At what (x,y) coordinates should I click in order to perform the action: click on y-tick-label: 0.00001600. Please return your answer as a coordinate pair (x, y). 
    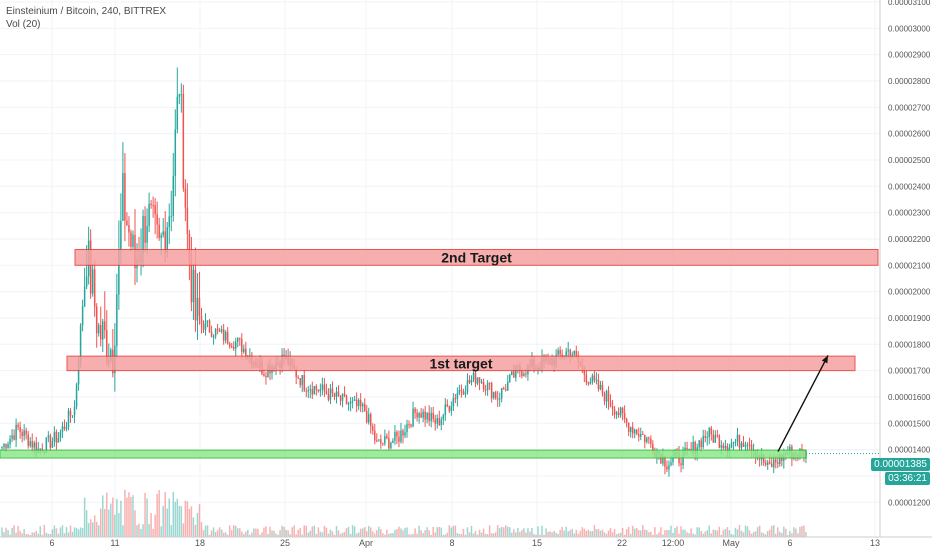
    Looking at the image, I should click on (909, 397).